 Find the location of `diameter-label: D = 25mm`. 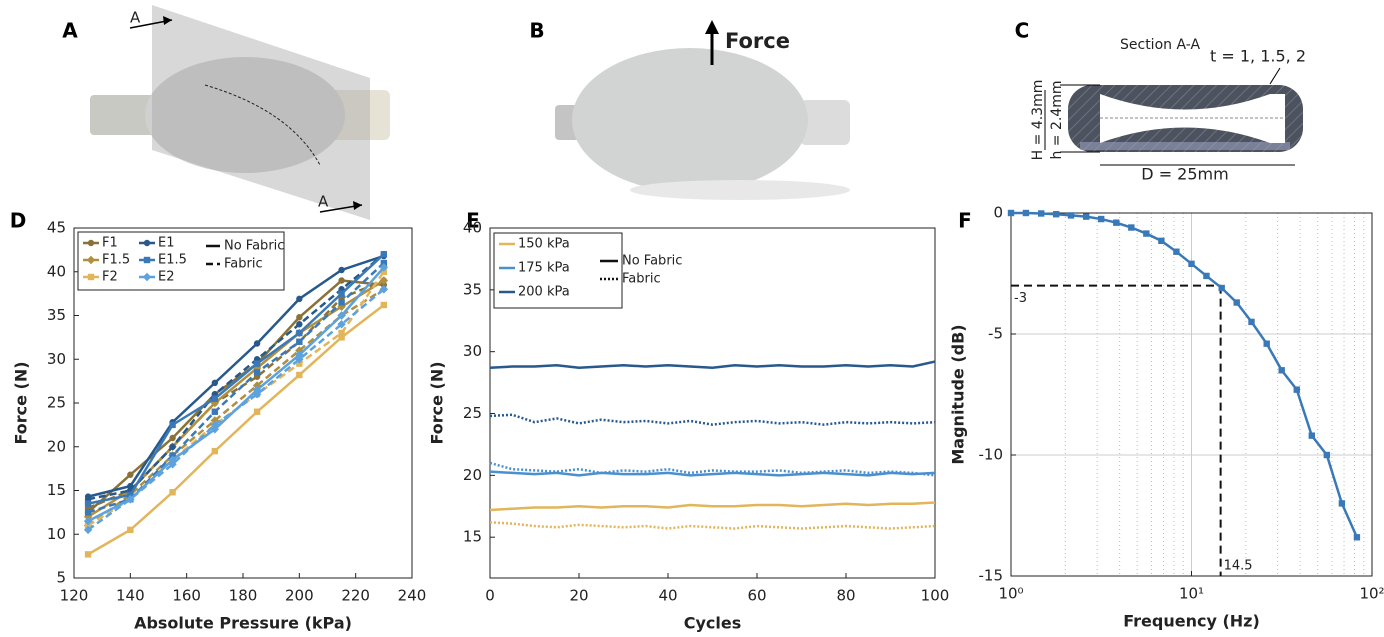

diameter-label: D = 25mm is located at coordinates (1184, 174).